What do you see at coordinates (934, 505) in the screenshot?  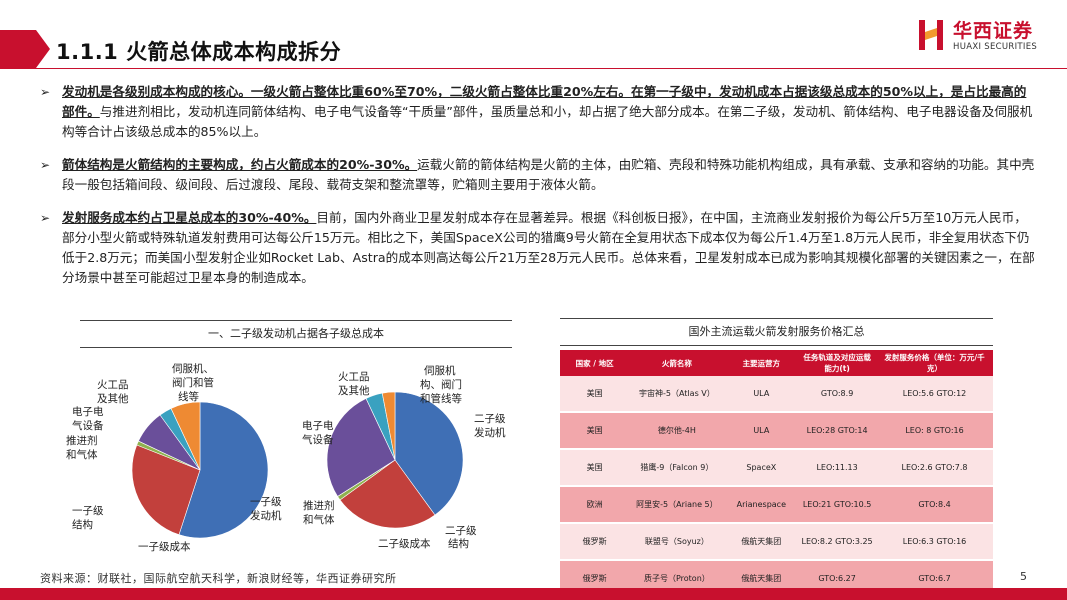 I see `table-cell: GTO:8.4` at bounding box center [934, 505].